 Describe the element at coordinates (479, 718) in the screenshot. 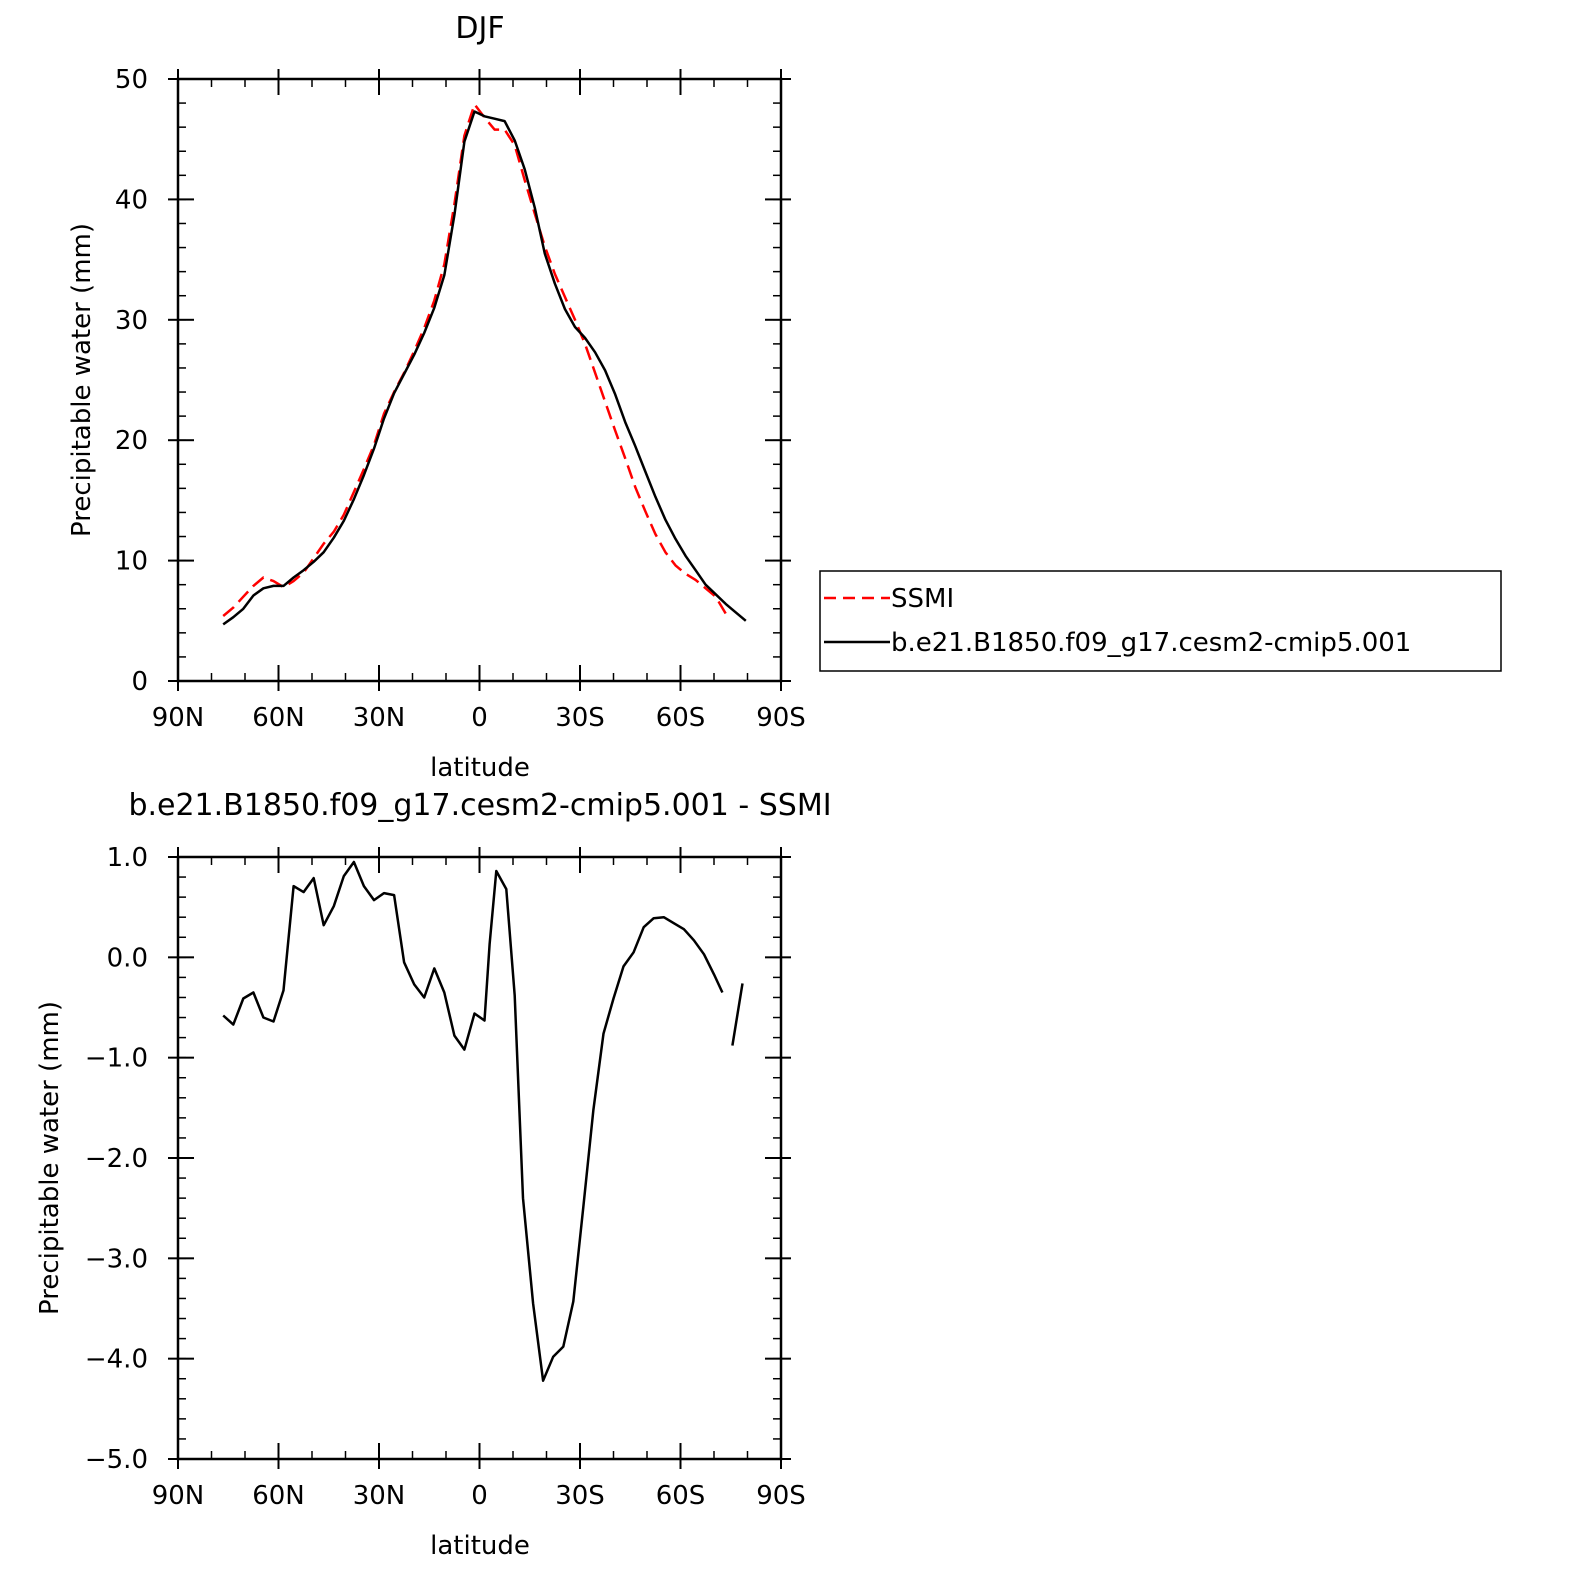

I see `top-x-tick-label: 0` at that location.